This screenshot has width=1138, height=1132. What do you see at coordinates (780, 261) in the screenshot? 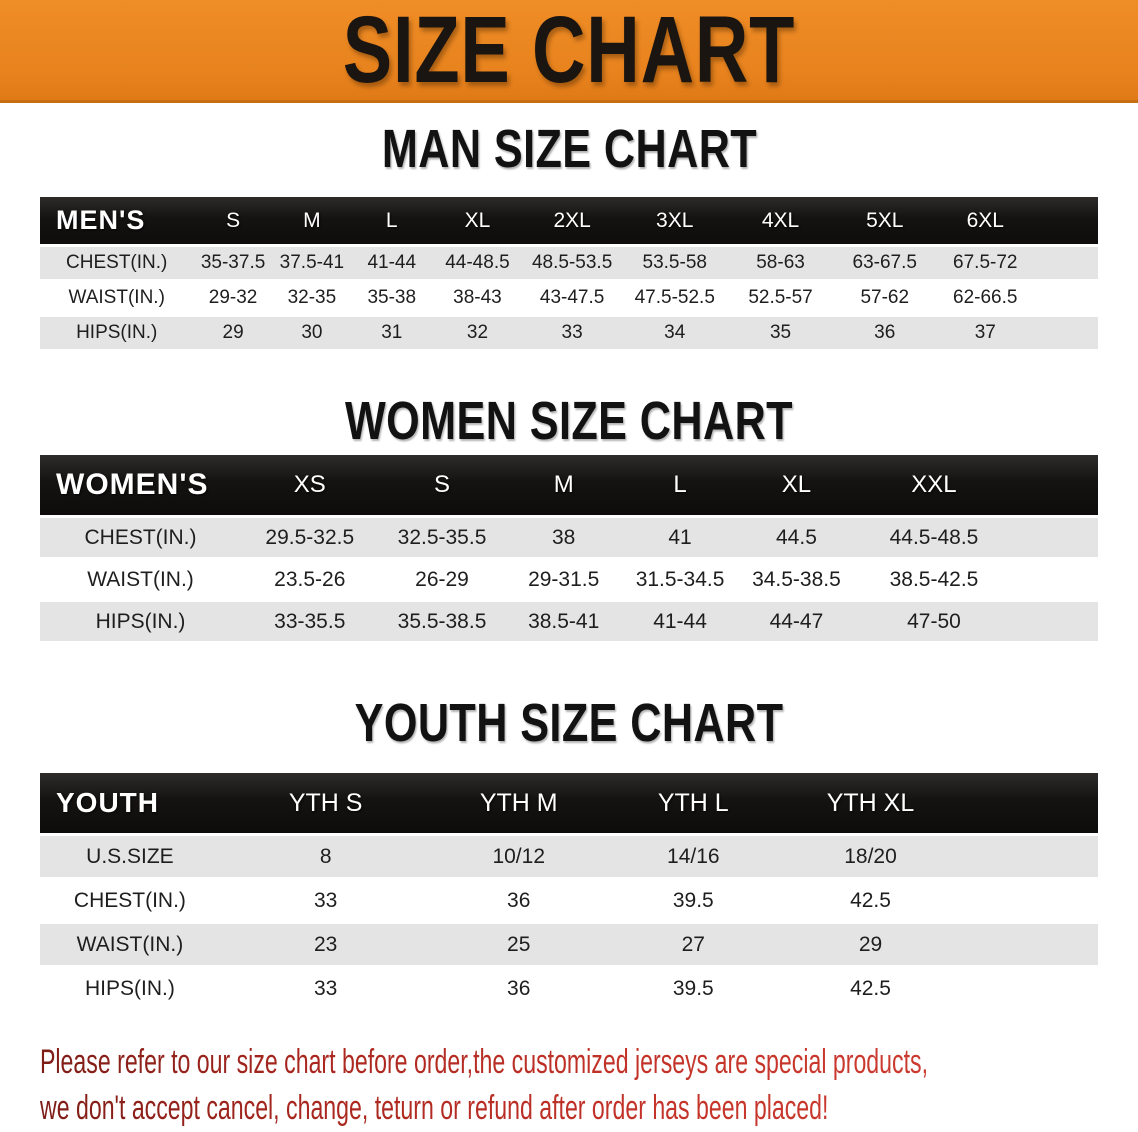
I see `table-cell: 58-63` at bounding box center [780, 261].